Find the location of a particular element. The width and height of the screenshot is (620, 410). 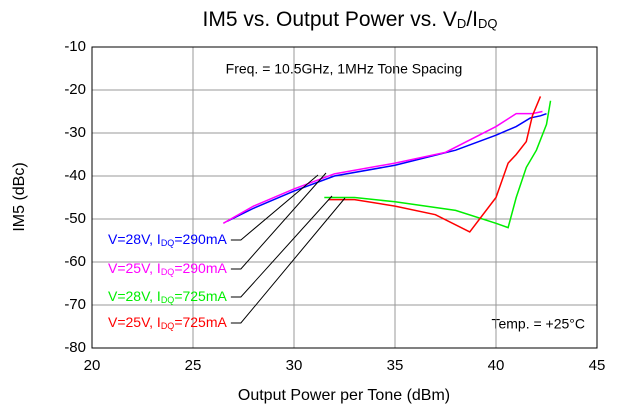

x-tick-label: 45 is located at coordinates (597, 365).